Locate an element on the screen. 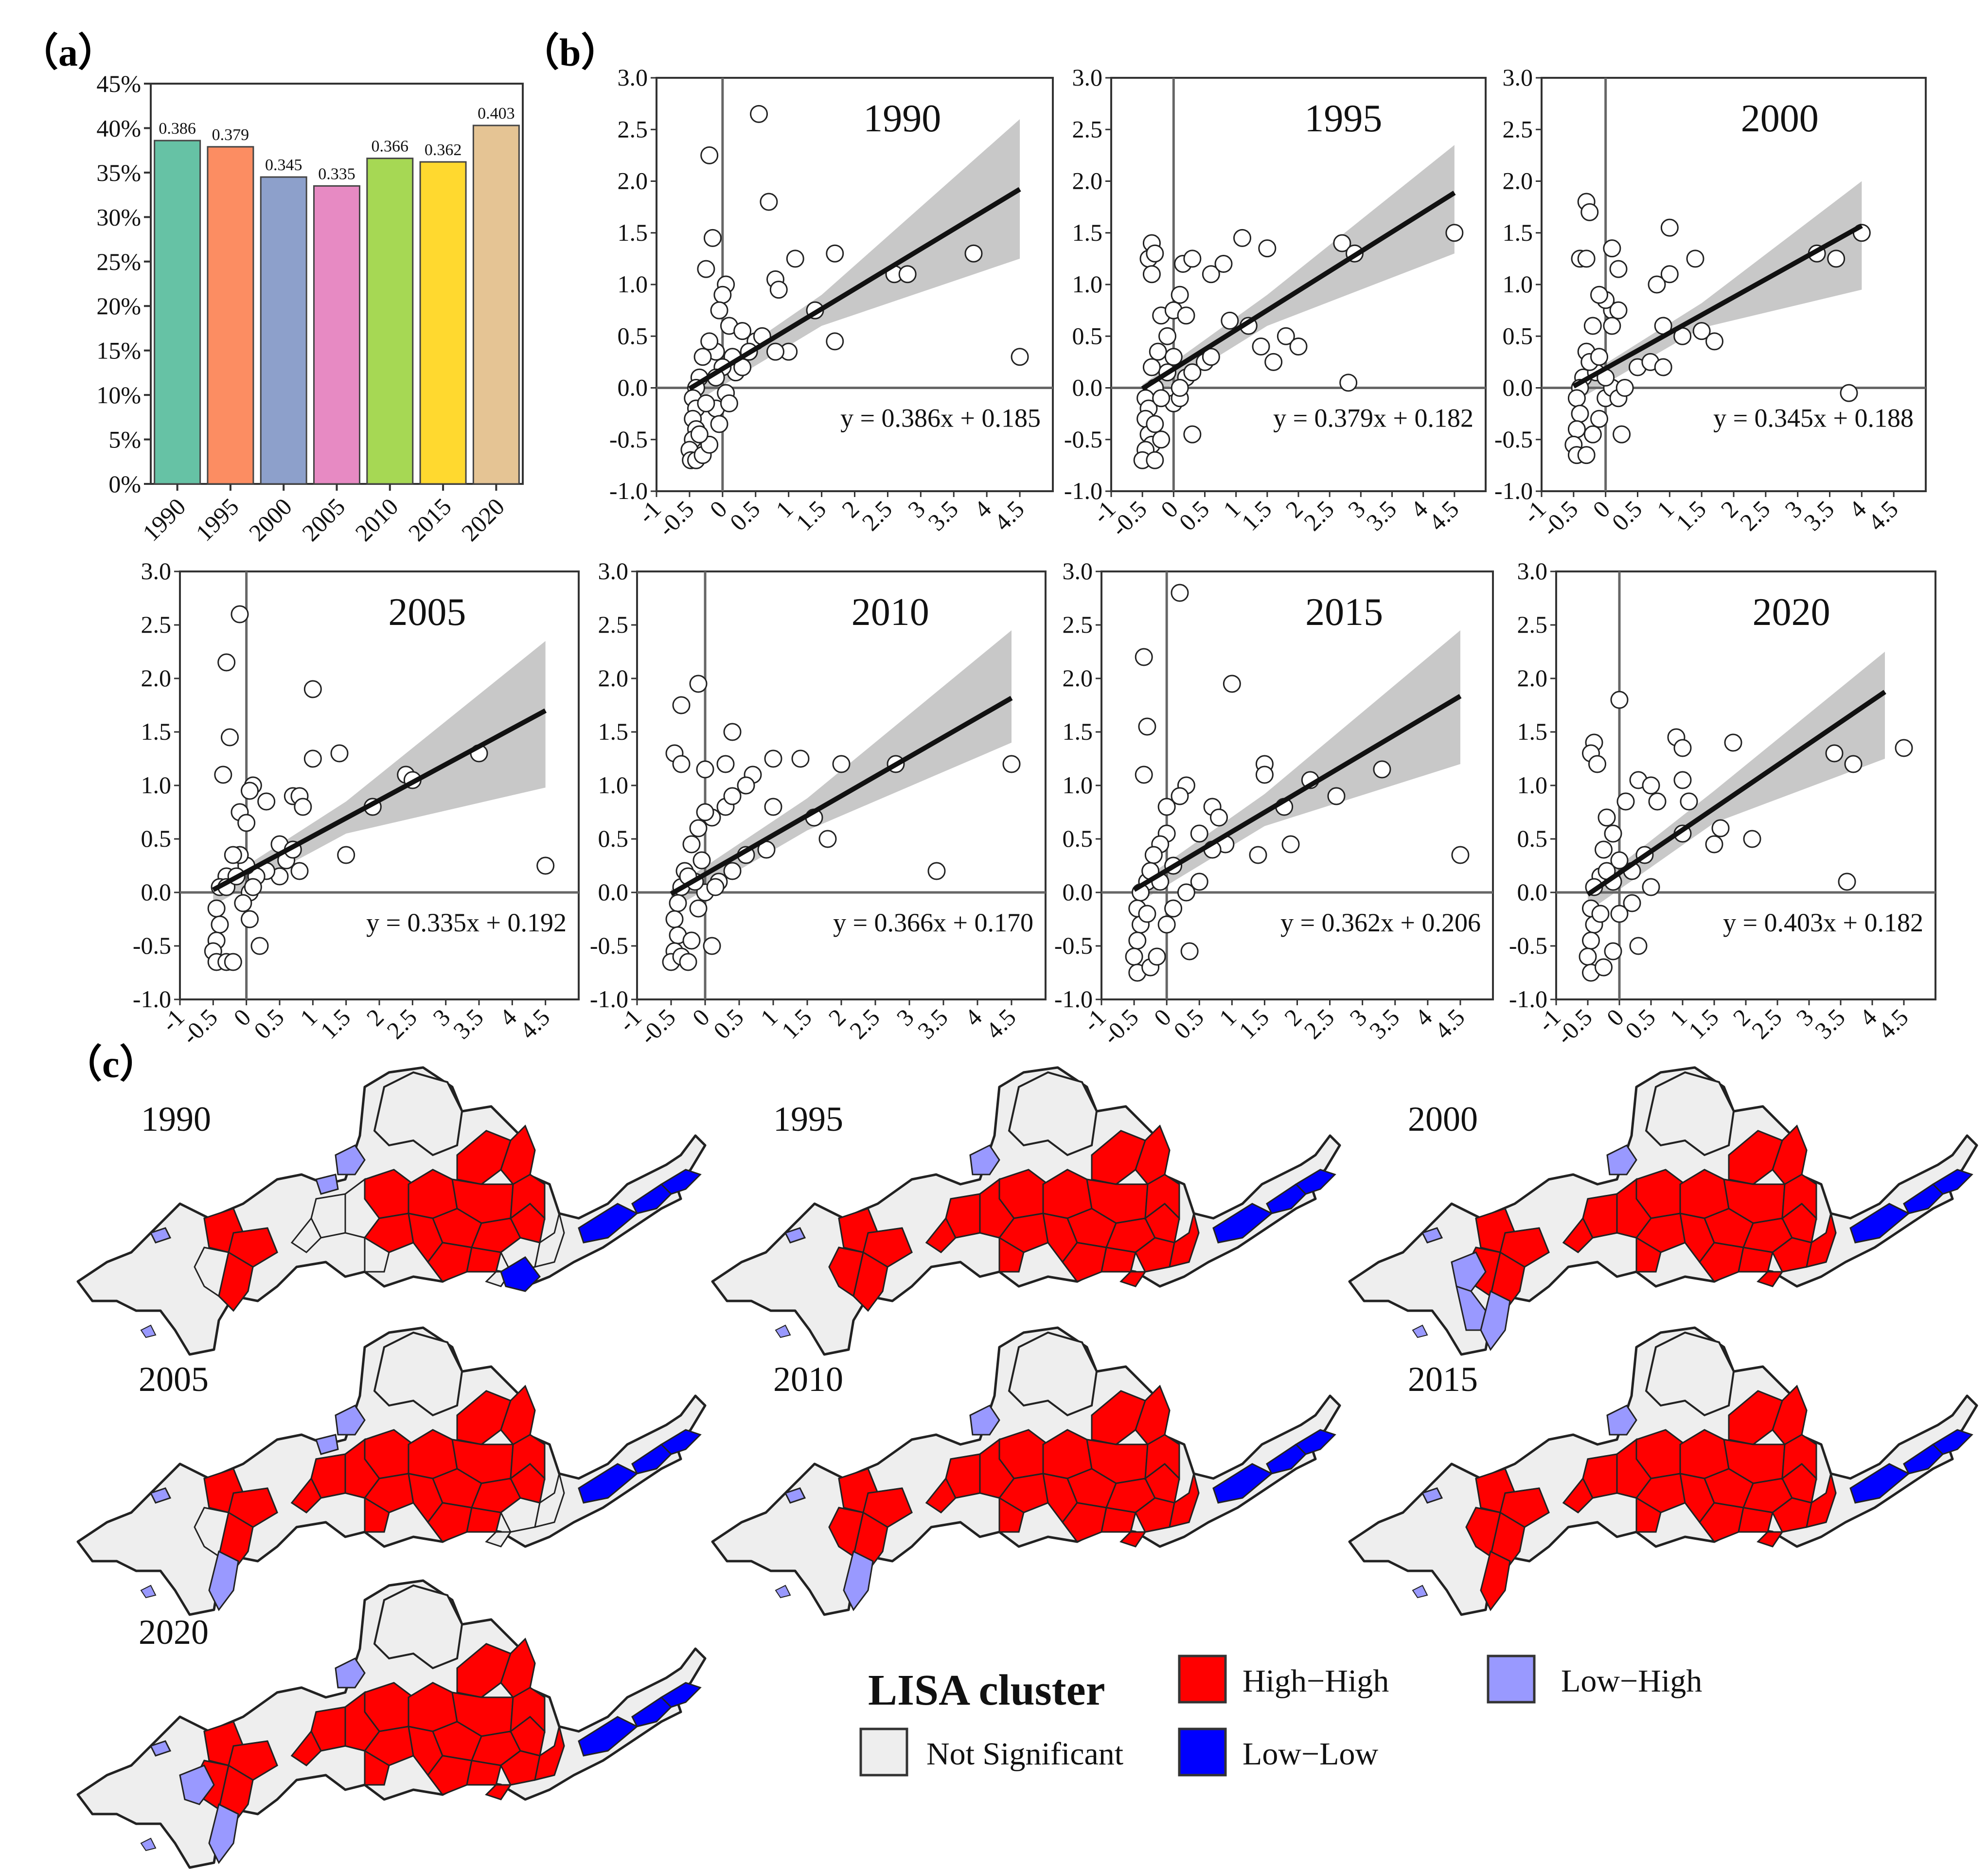 This screenshot has height=1869, width=1988. bar-value-label: 0.366 is located at coordinates (390, 147).